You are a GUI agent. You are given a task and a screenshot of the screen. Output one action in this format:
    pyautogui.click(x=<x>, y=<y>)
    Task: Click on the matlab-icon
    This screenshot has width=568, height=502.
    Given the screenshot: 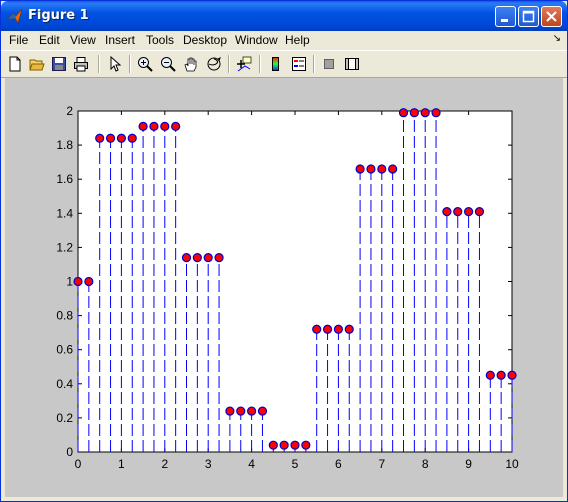 What is the action you would take?
    pyautogui.click(x=15, y=16)
    